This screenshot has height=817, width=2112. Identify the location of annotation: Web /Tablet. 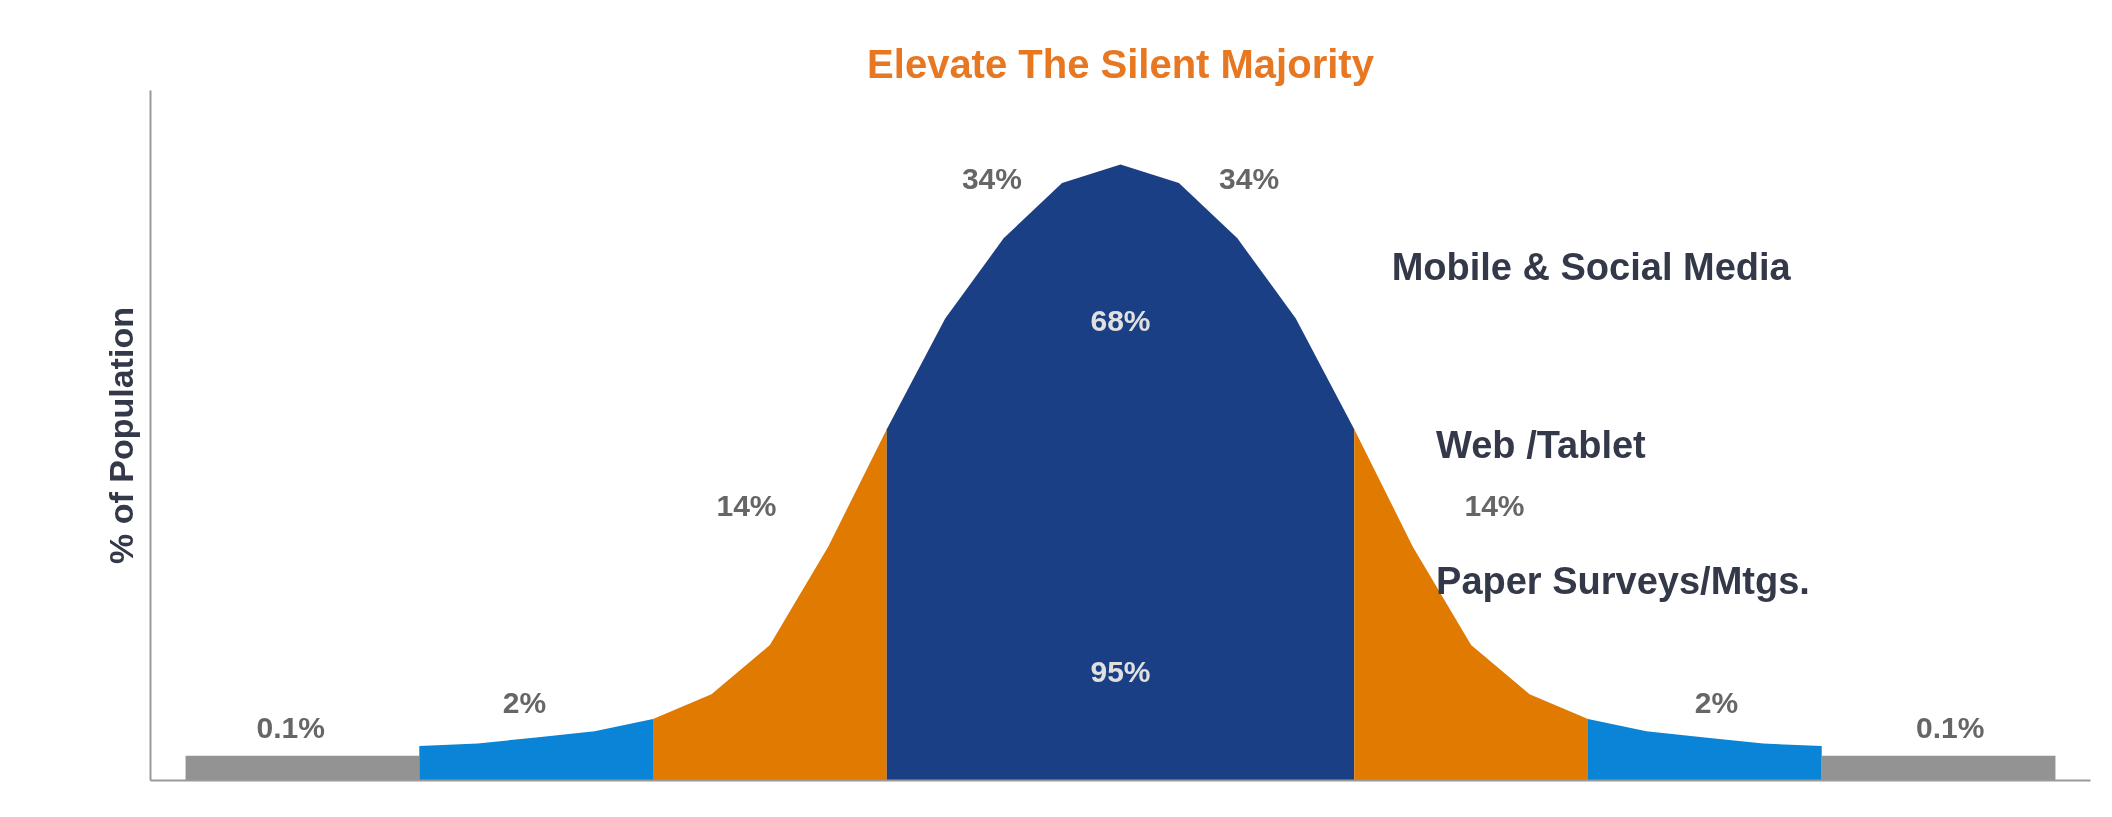
(1541, 445).